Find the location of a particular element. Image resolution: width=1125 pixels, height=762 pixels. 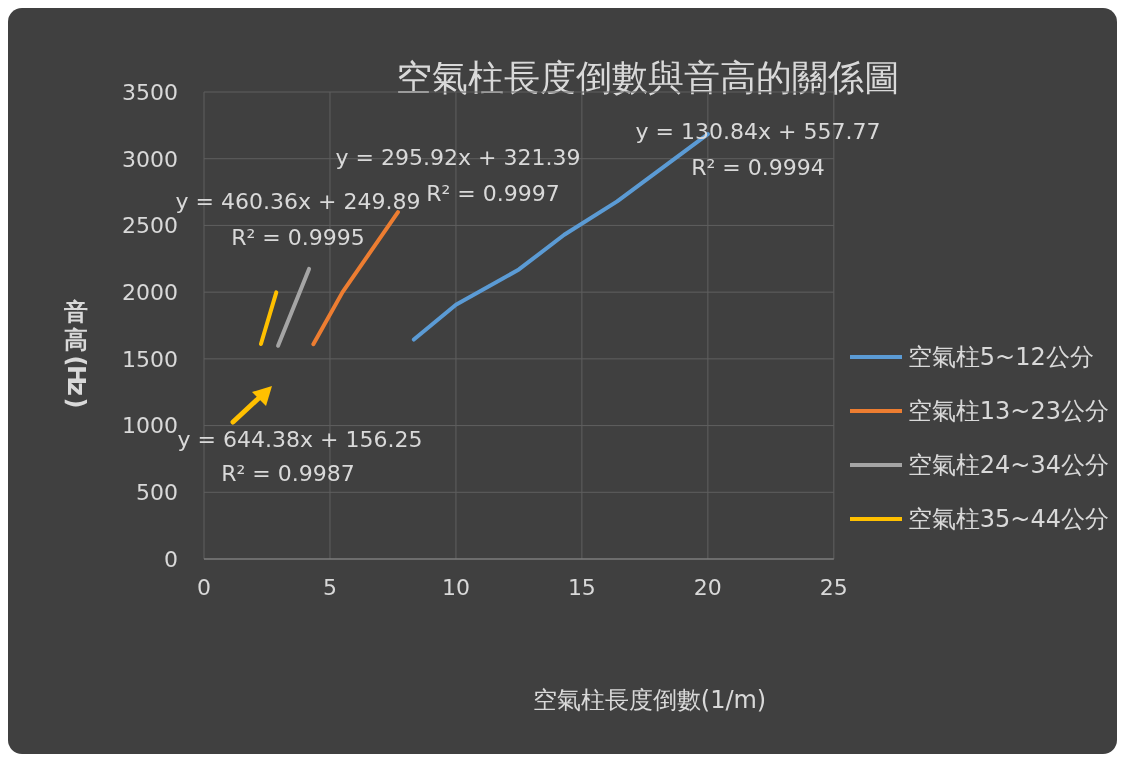

legend-label: 空氣柱5~12公分 is located at coordinates (1000, 357).